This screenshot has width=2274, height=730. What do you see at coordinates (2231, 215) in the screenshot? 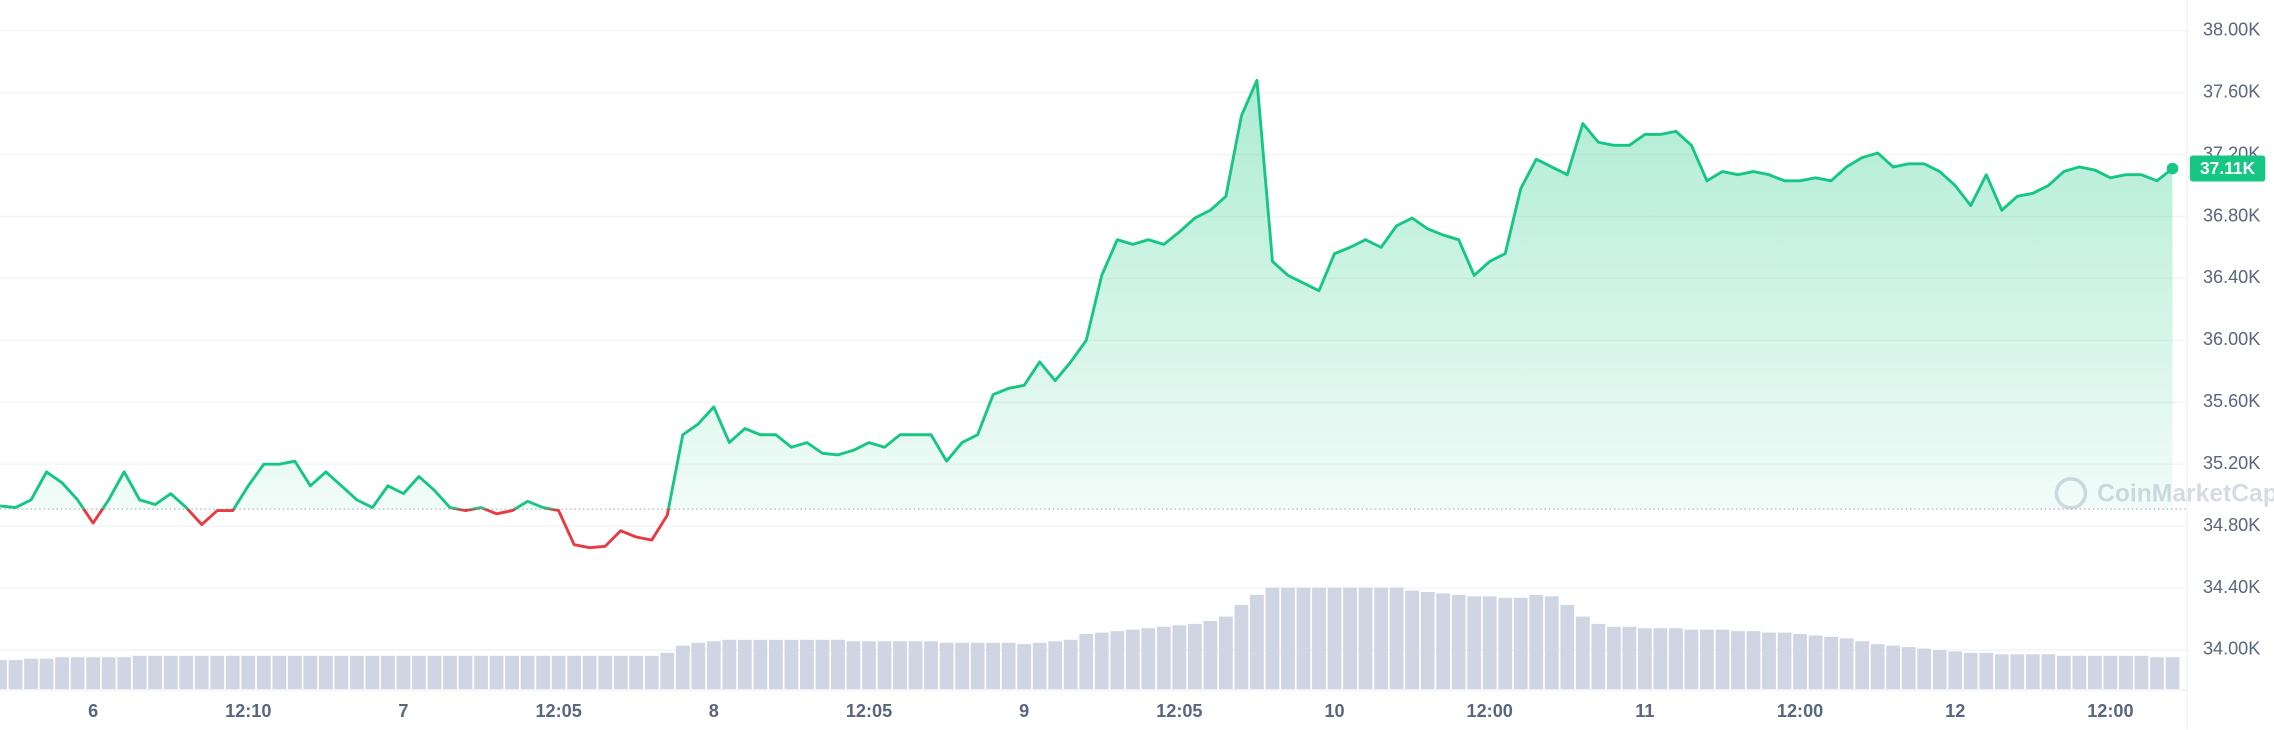
I see `y-tick-label: 36.80K` at bounding box center [2231, 215].